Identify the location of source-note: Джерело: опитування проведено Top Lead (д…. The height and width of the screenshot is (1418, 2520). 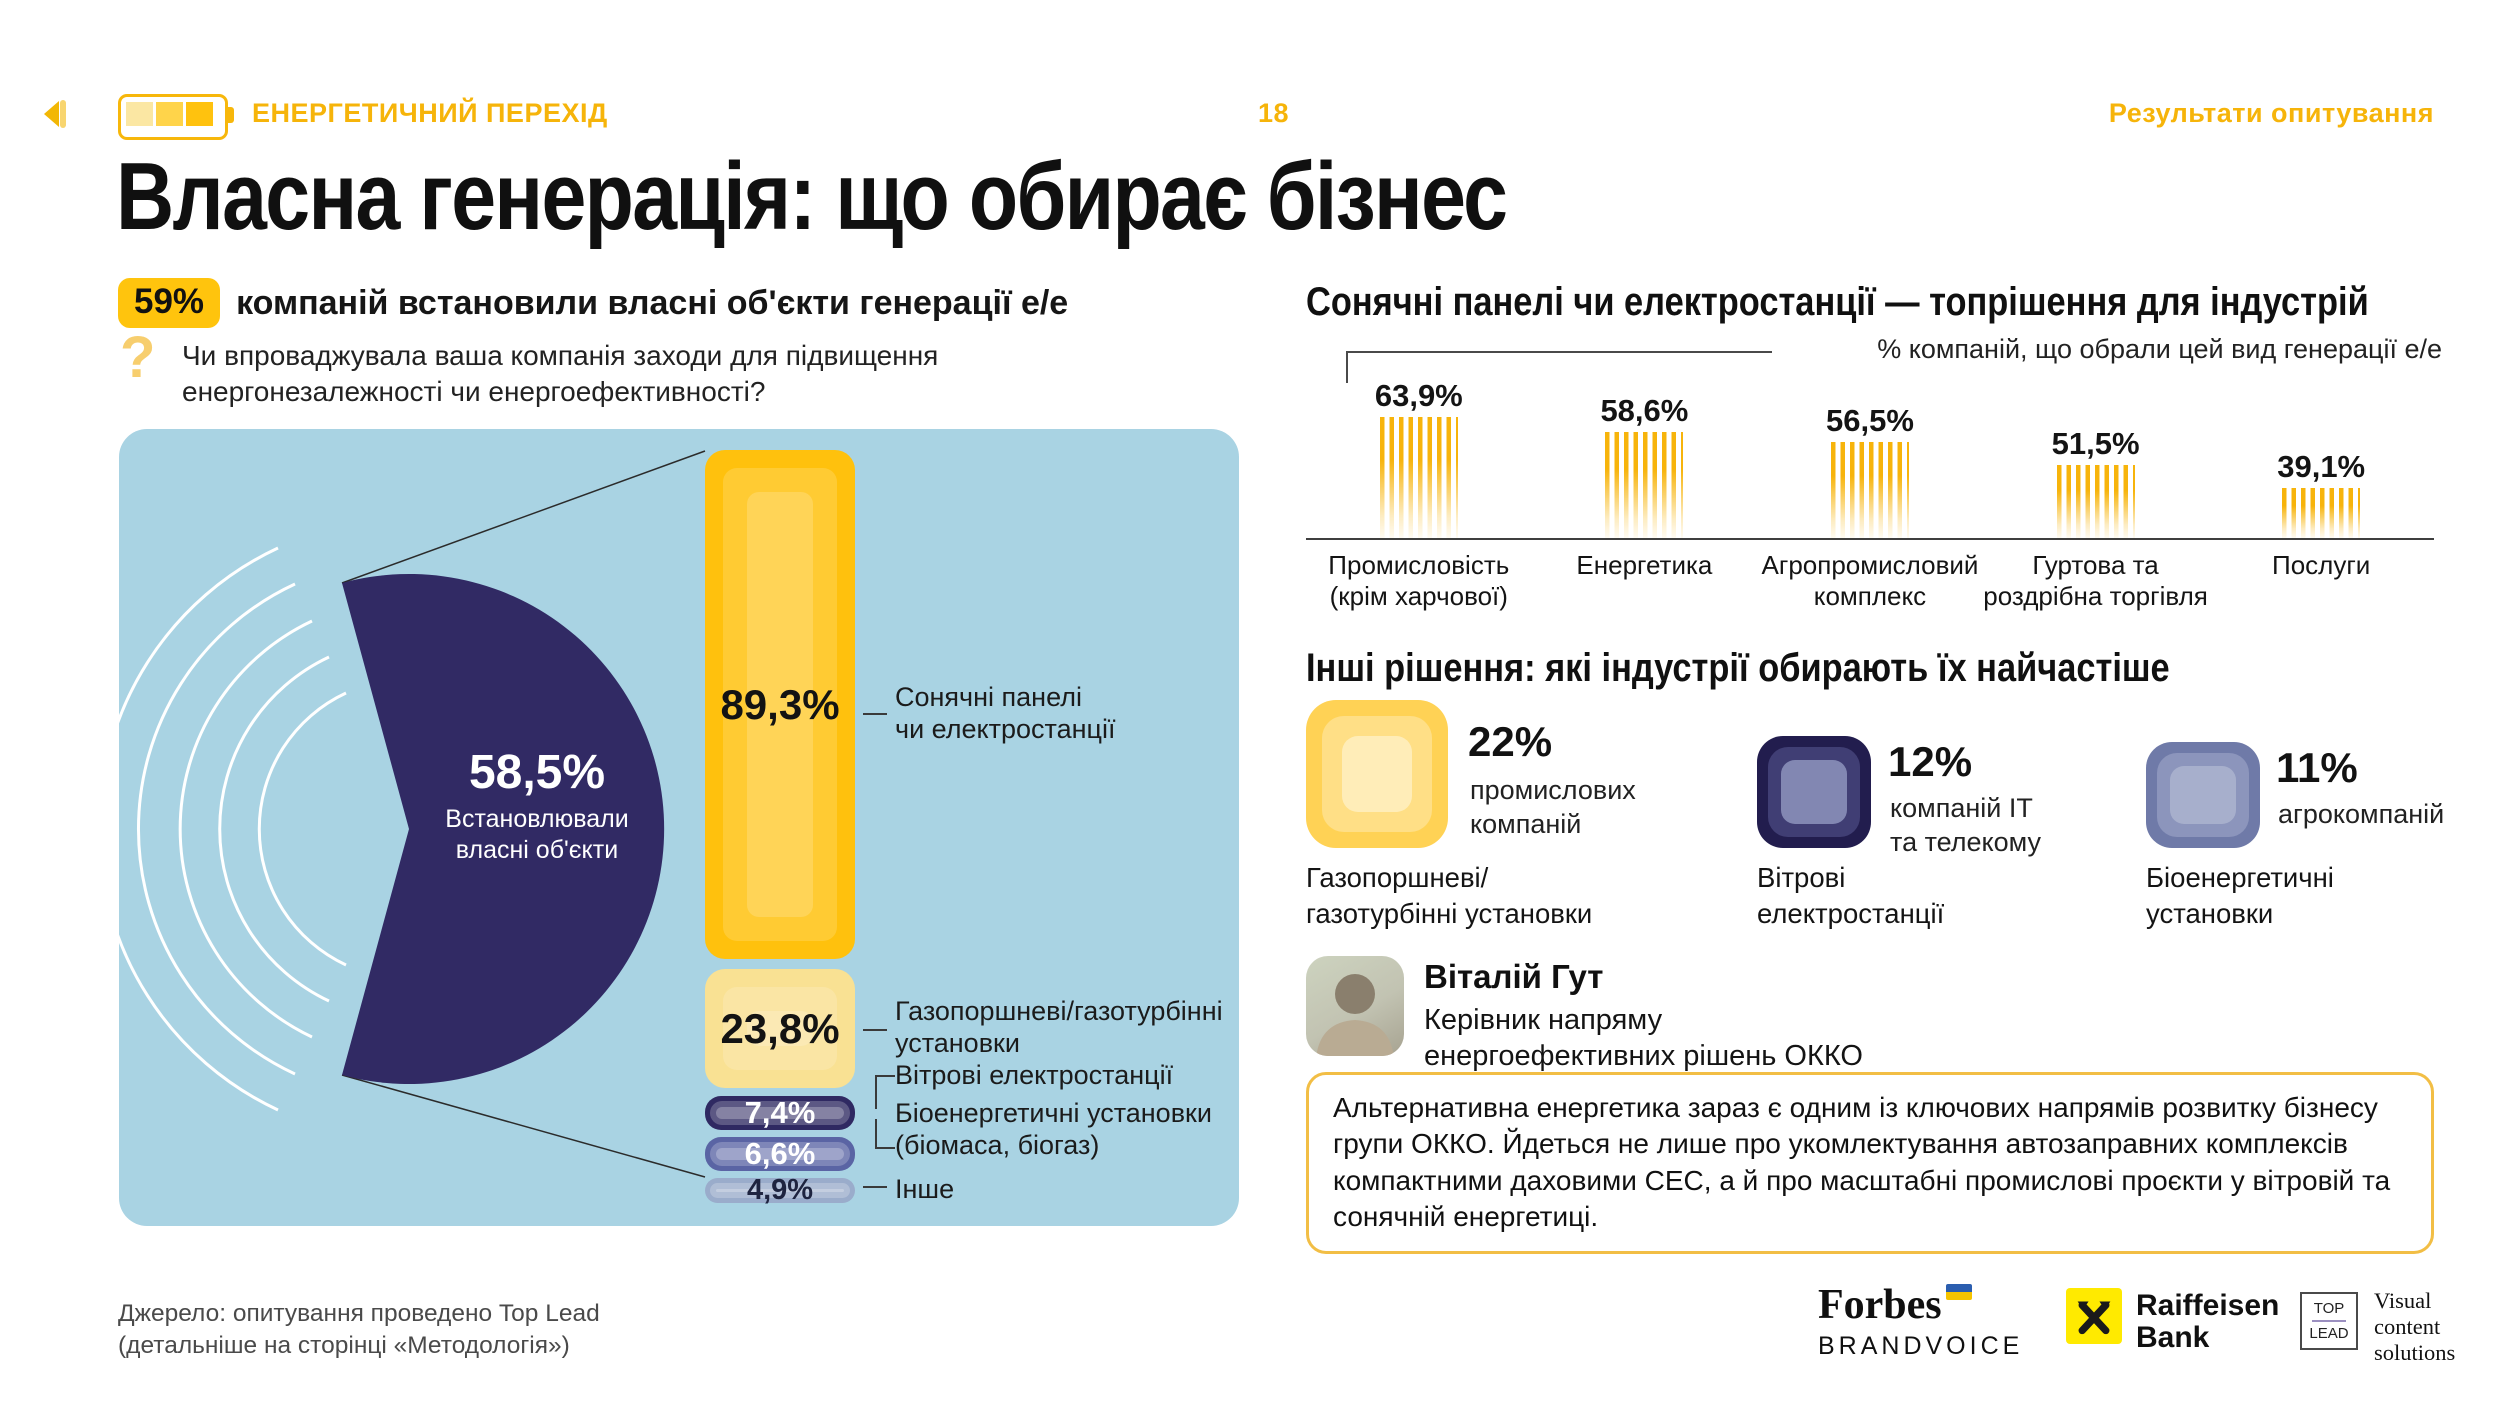
(359, 1329).